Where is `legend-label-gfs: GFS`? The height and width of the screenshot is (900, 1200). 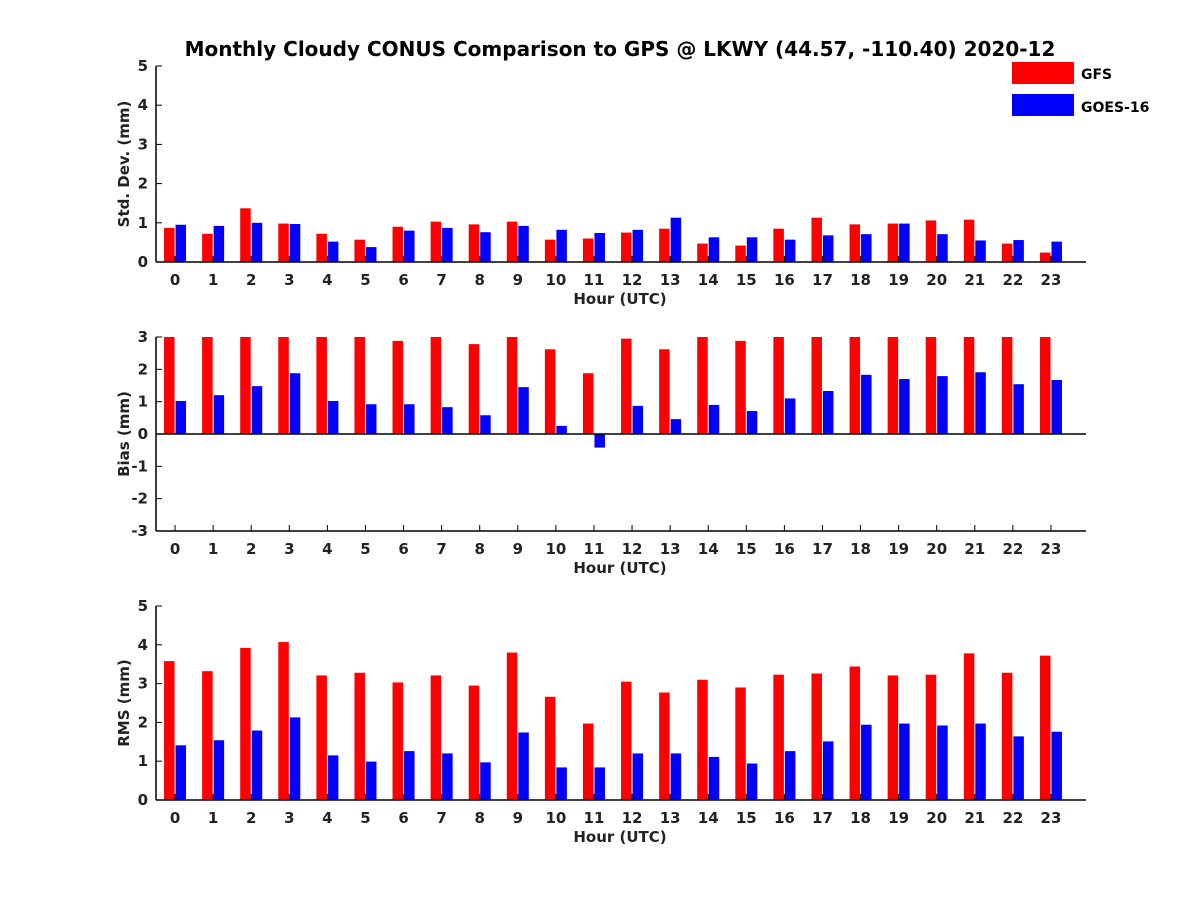
legend-label-gfs: GFS is located at coordinates (1096, 75).